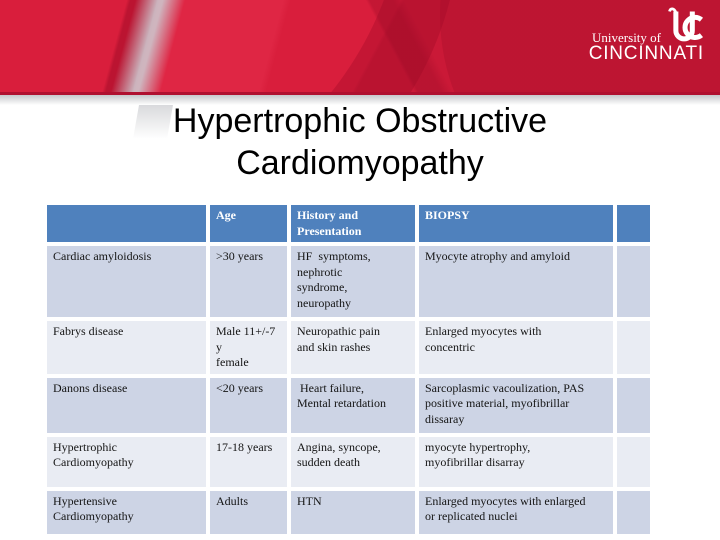 The height and width of the screenshot is (540, 720). What do you see at coordinates (580, 47) in the screenshot?
I see `banner-swoosh` at bounding box center [580, 47].